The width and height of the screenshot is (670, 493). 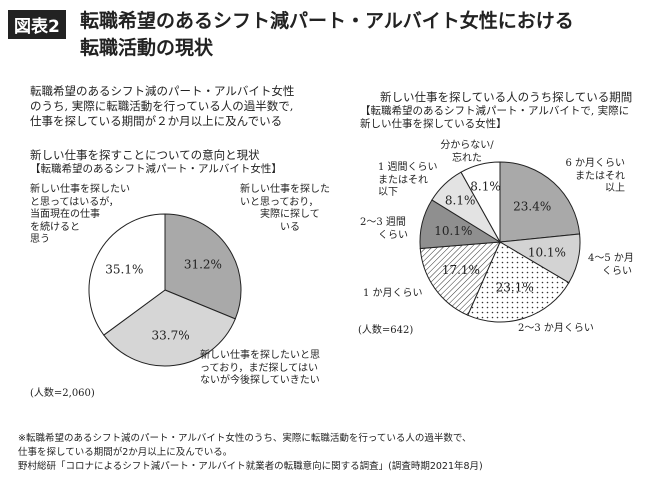 I want to click on summary-line: のうち, 実際に転職活動を行っている人の過半数で,, so click(x=162, y=106).